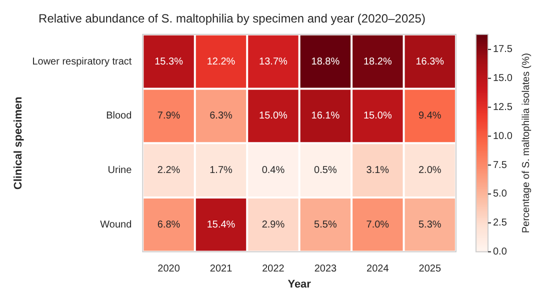  I want to click on y-tick-label: Urine, so click(120, 170).